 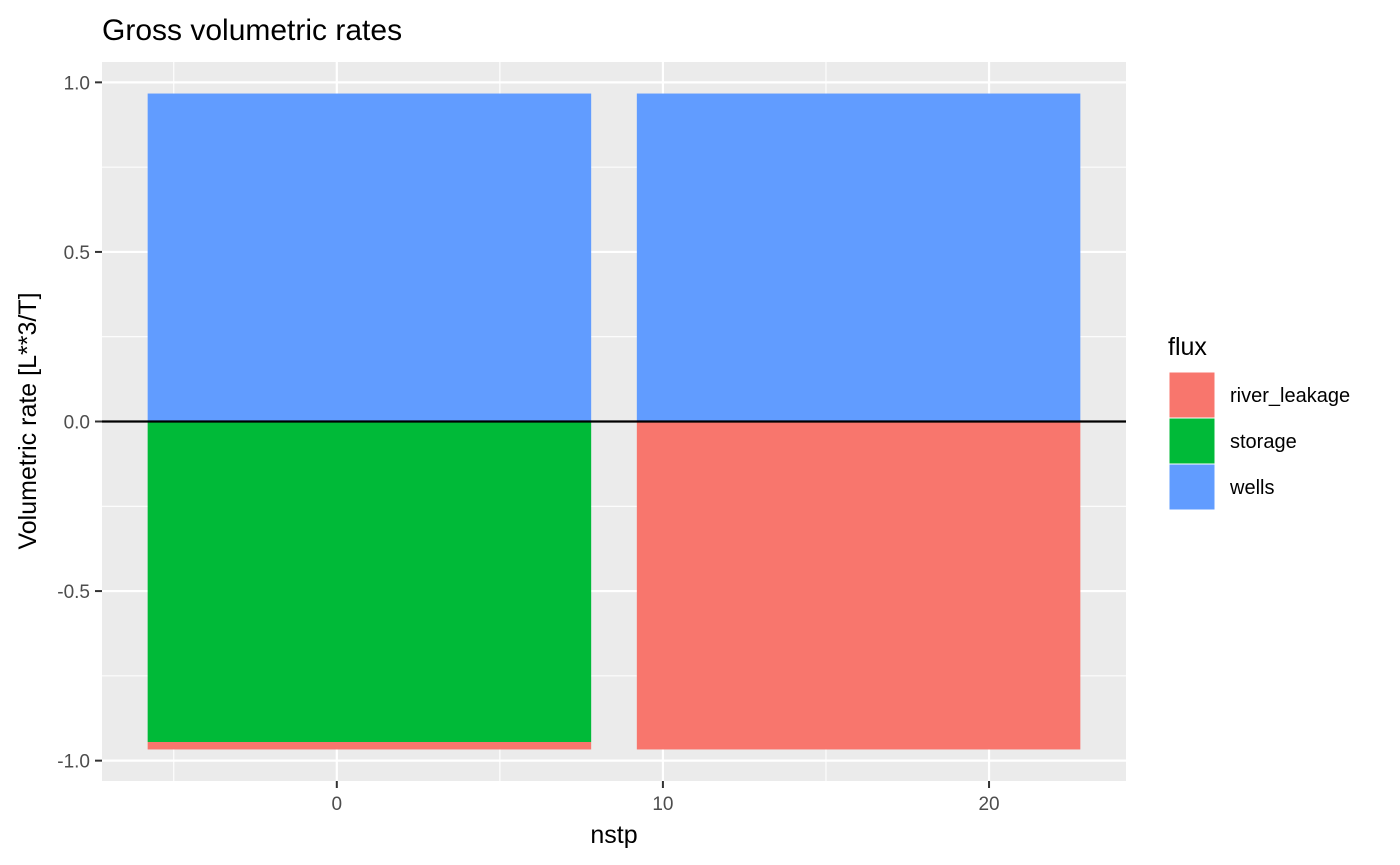 What do you see at coordinates (1187, 347) in the screenshot?
I see `legend-title: flux` at bounding box center [1187, 347].